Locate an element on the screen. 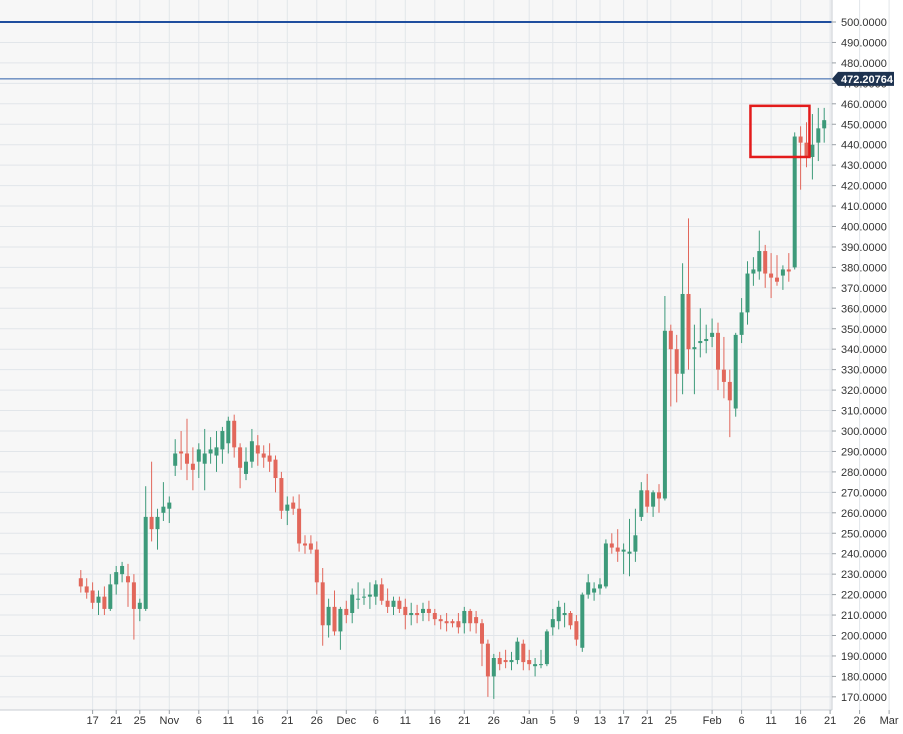 The image size is (903, 734). y-tick-label: 390.0000 is located at coordinates (864, 248).